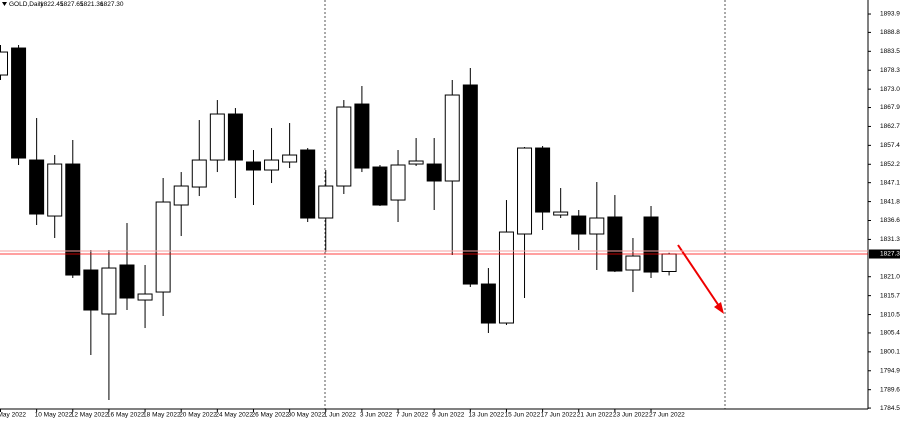  What do you see at coordinates (54, 415) in the screenshot?
I see `x-tick-label: 10 May 2022` at bounding box center [54, 415].